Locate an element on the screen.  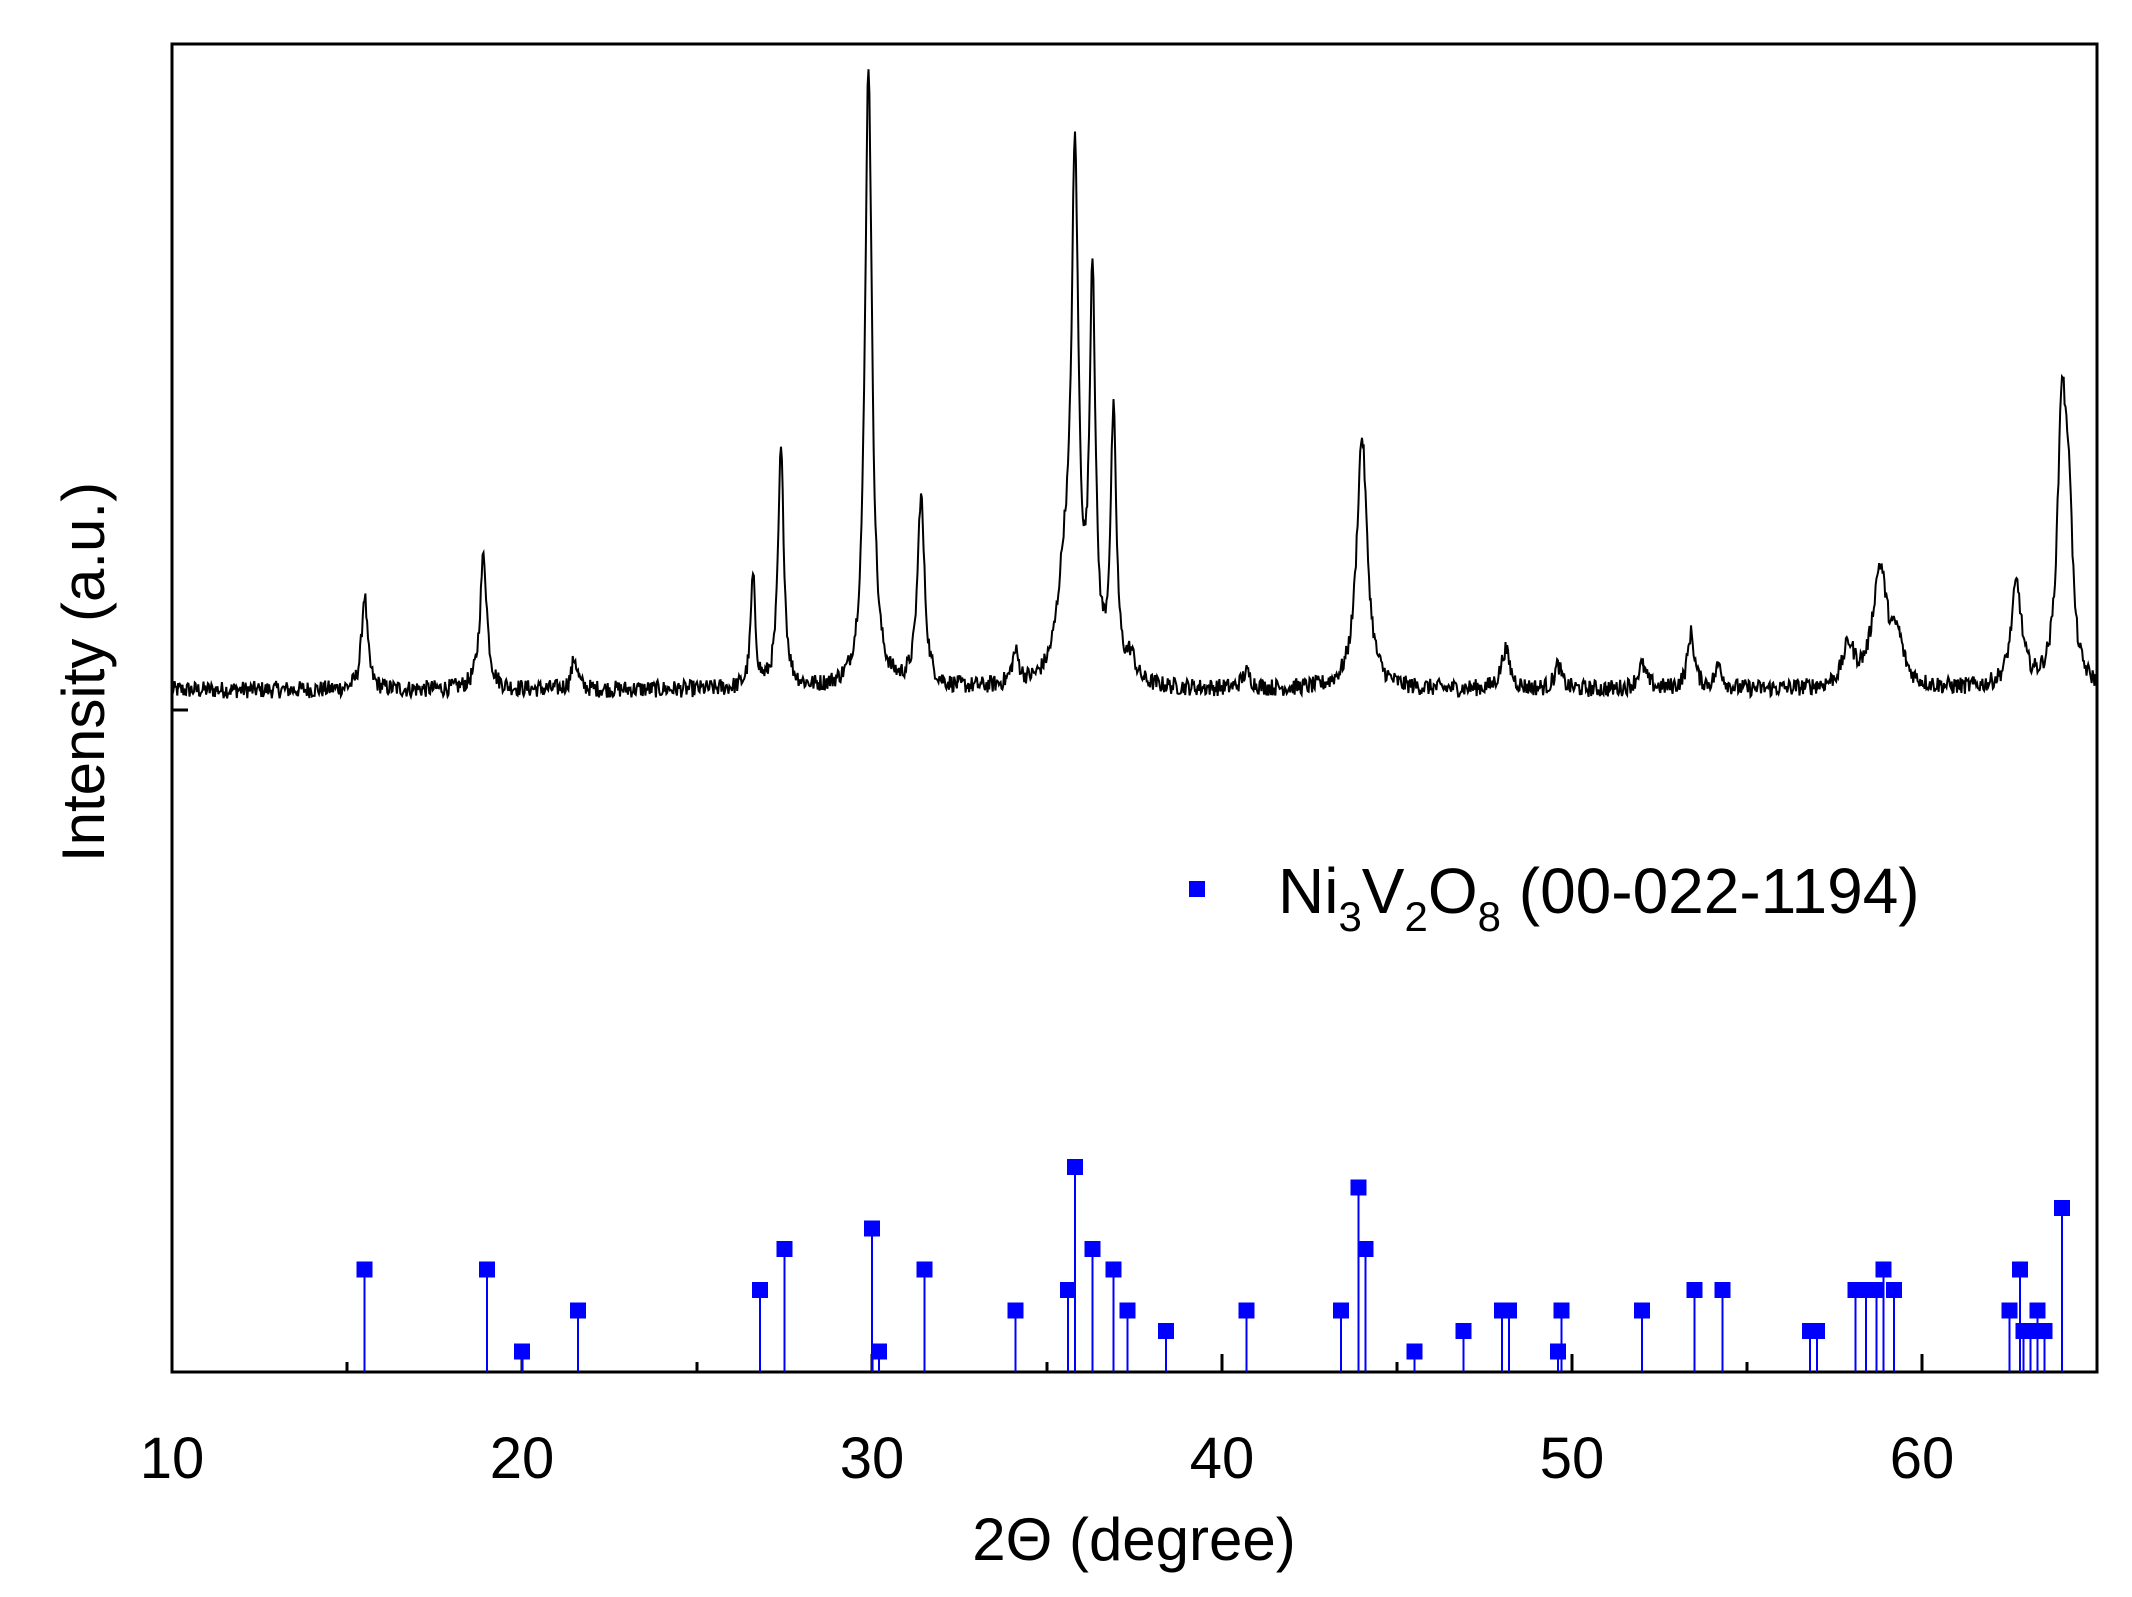
x-tick-label: 30 is located at coordinates (872, 1458).